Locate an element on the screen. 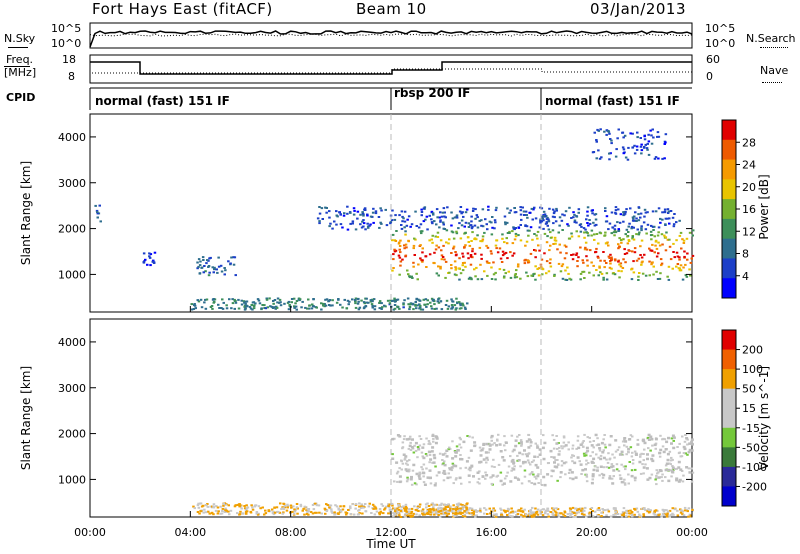 Image resolution: width=800 pixels, height=554 pixels. cpid-label: CPID is located at coordinates (21, 97).